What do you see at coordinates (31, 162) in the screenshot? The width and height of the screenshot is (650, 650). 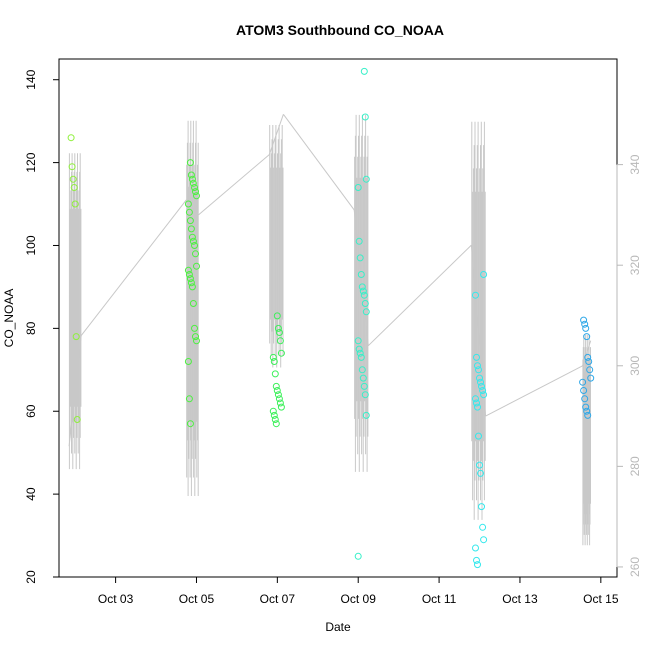 I see `y-tick-label: 120` at bounding box center [31, 162].